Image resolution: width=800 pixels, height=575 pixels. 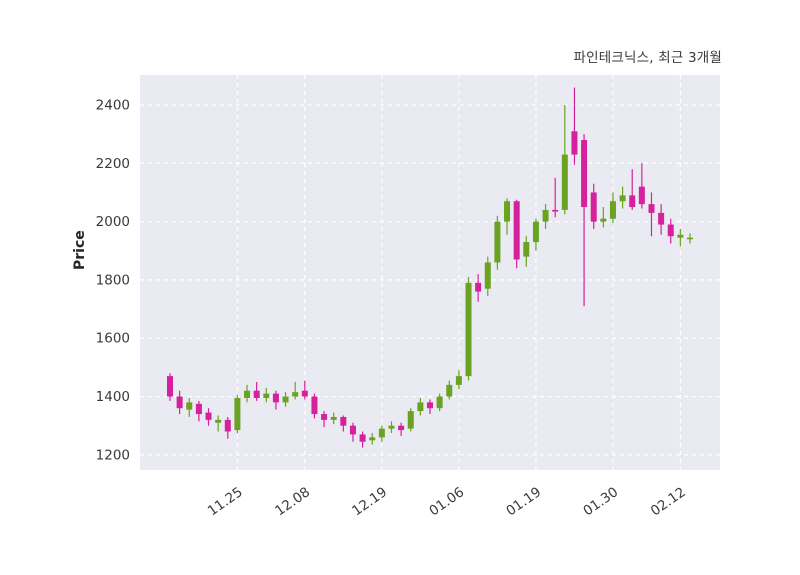 What do you see at coordinates (369, 501) in the screenshot?
I see `x-tick-label: 12.19` at bounding box center [369, 501].